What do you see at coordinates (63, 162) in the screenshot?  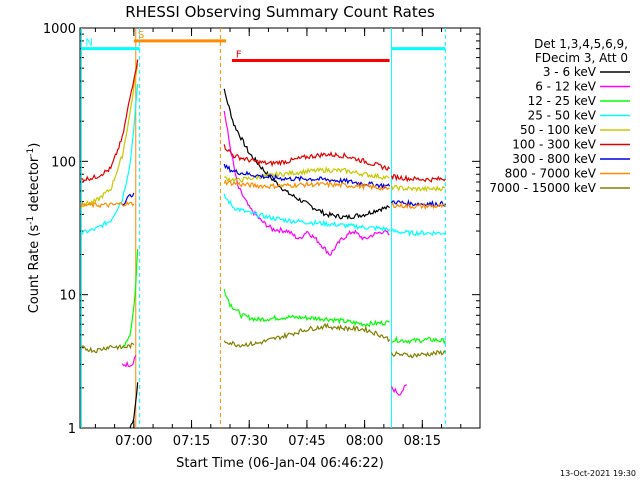 I see `y-tick-label: 100` at bounding box center [63, 162].